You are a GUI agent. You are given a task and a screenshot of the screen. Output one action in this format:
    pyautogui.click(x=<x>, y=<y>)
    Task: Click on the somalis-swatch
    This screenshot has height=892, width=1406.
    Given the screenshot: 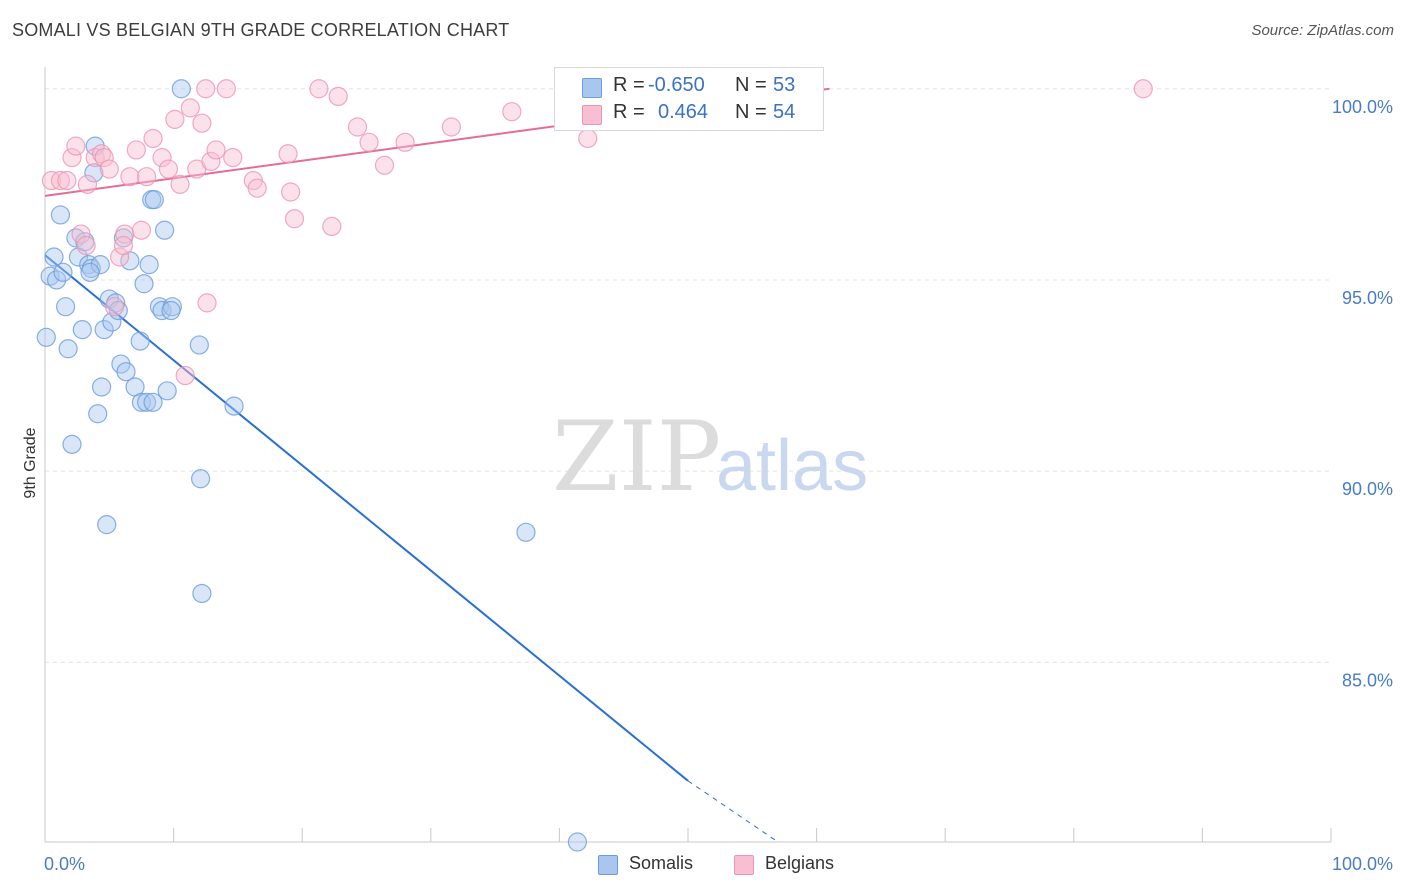 What is the action you would take?
    pyautogui.click(x=608, y=865)
    